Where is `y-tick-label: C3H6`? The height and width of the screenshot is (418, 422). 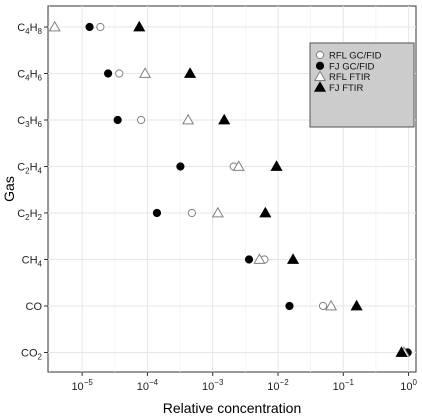
y-tick-label: C3H6 is located at coordinates (29, 122).